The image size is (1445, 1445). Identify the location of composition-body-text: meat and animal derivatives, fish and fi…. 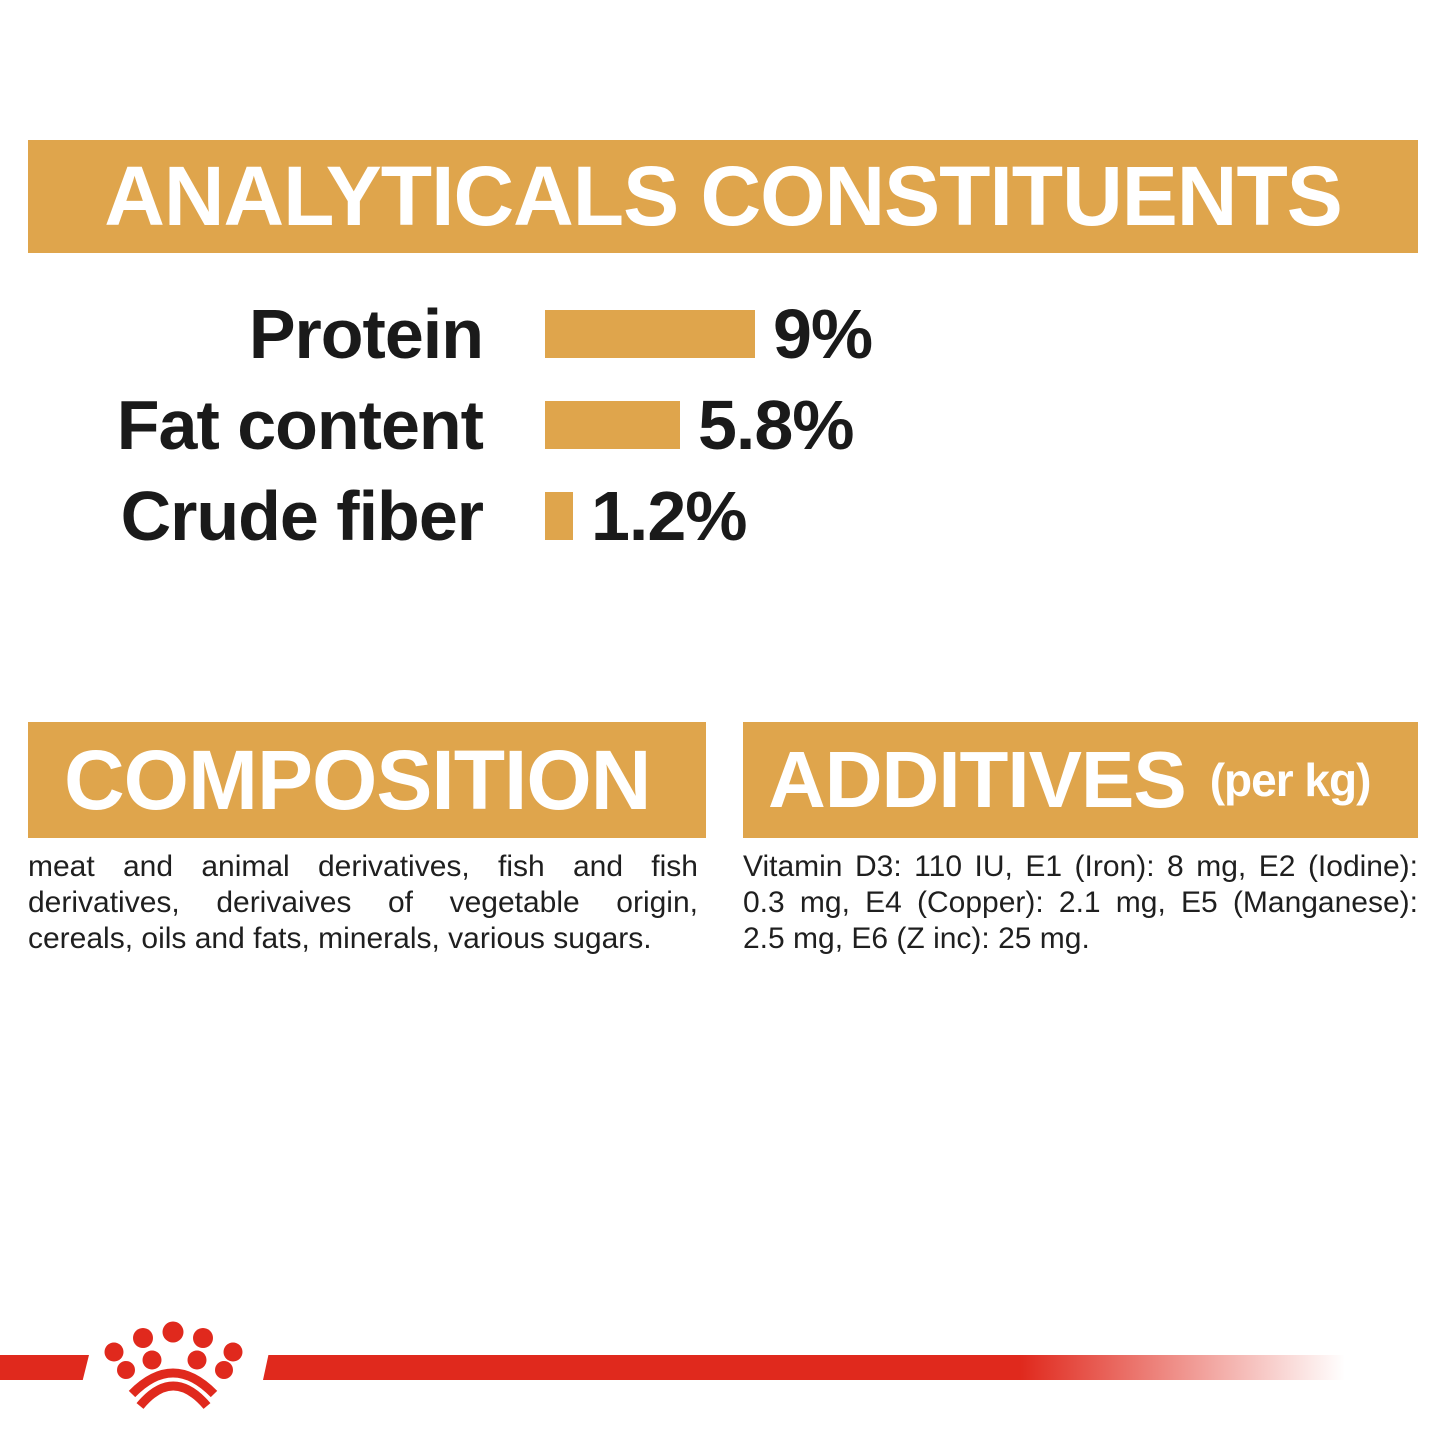
(363, 902).